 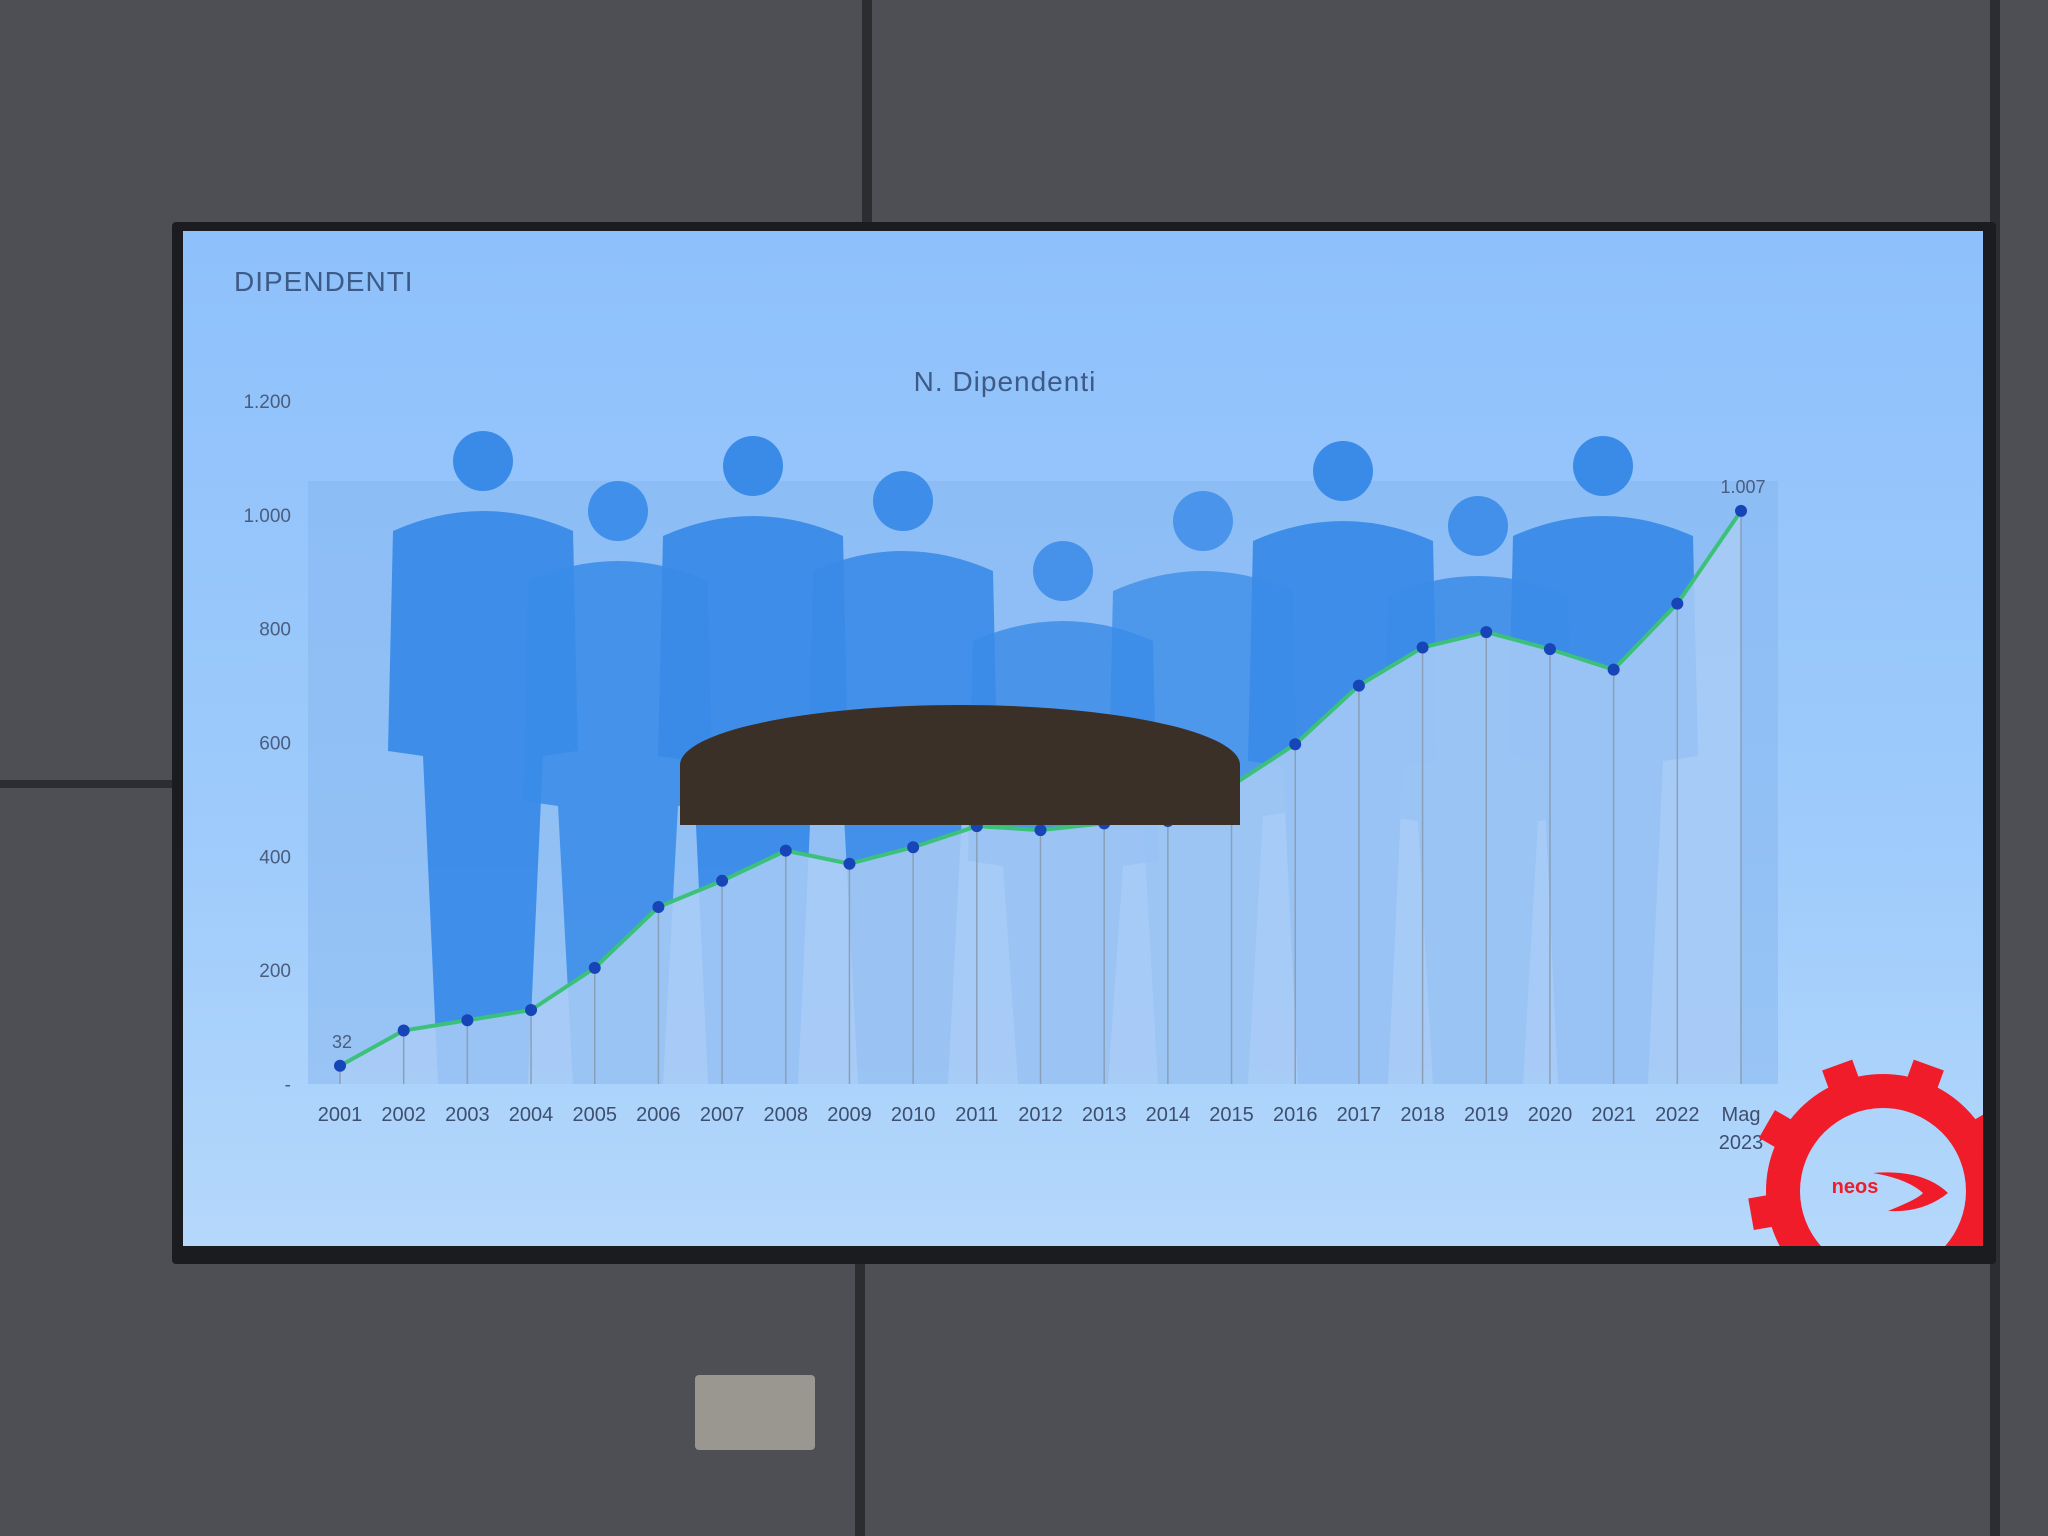 What do you see at coordinates (467, 1115) in the screenshot?
I see `x-tick-label: 2003` at bounding box center [467, 1115].